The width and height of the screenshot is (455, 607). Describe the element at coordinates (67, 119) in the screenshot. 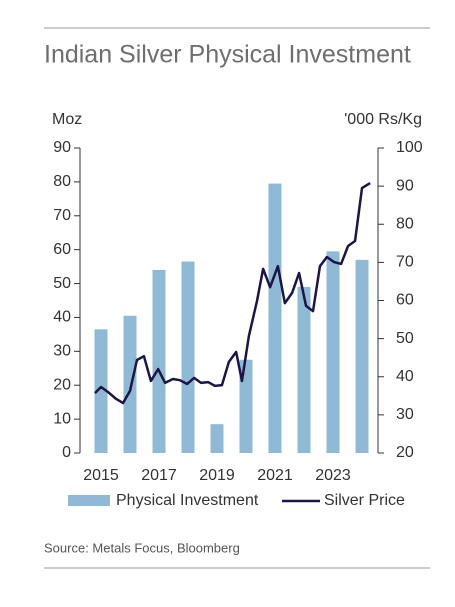

I see `y-axis-label: Moz` at that location.